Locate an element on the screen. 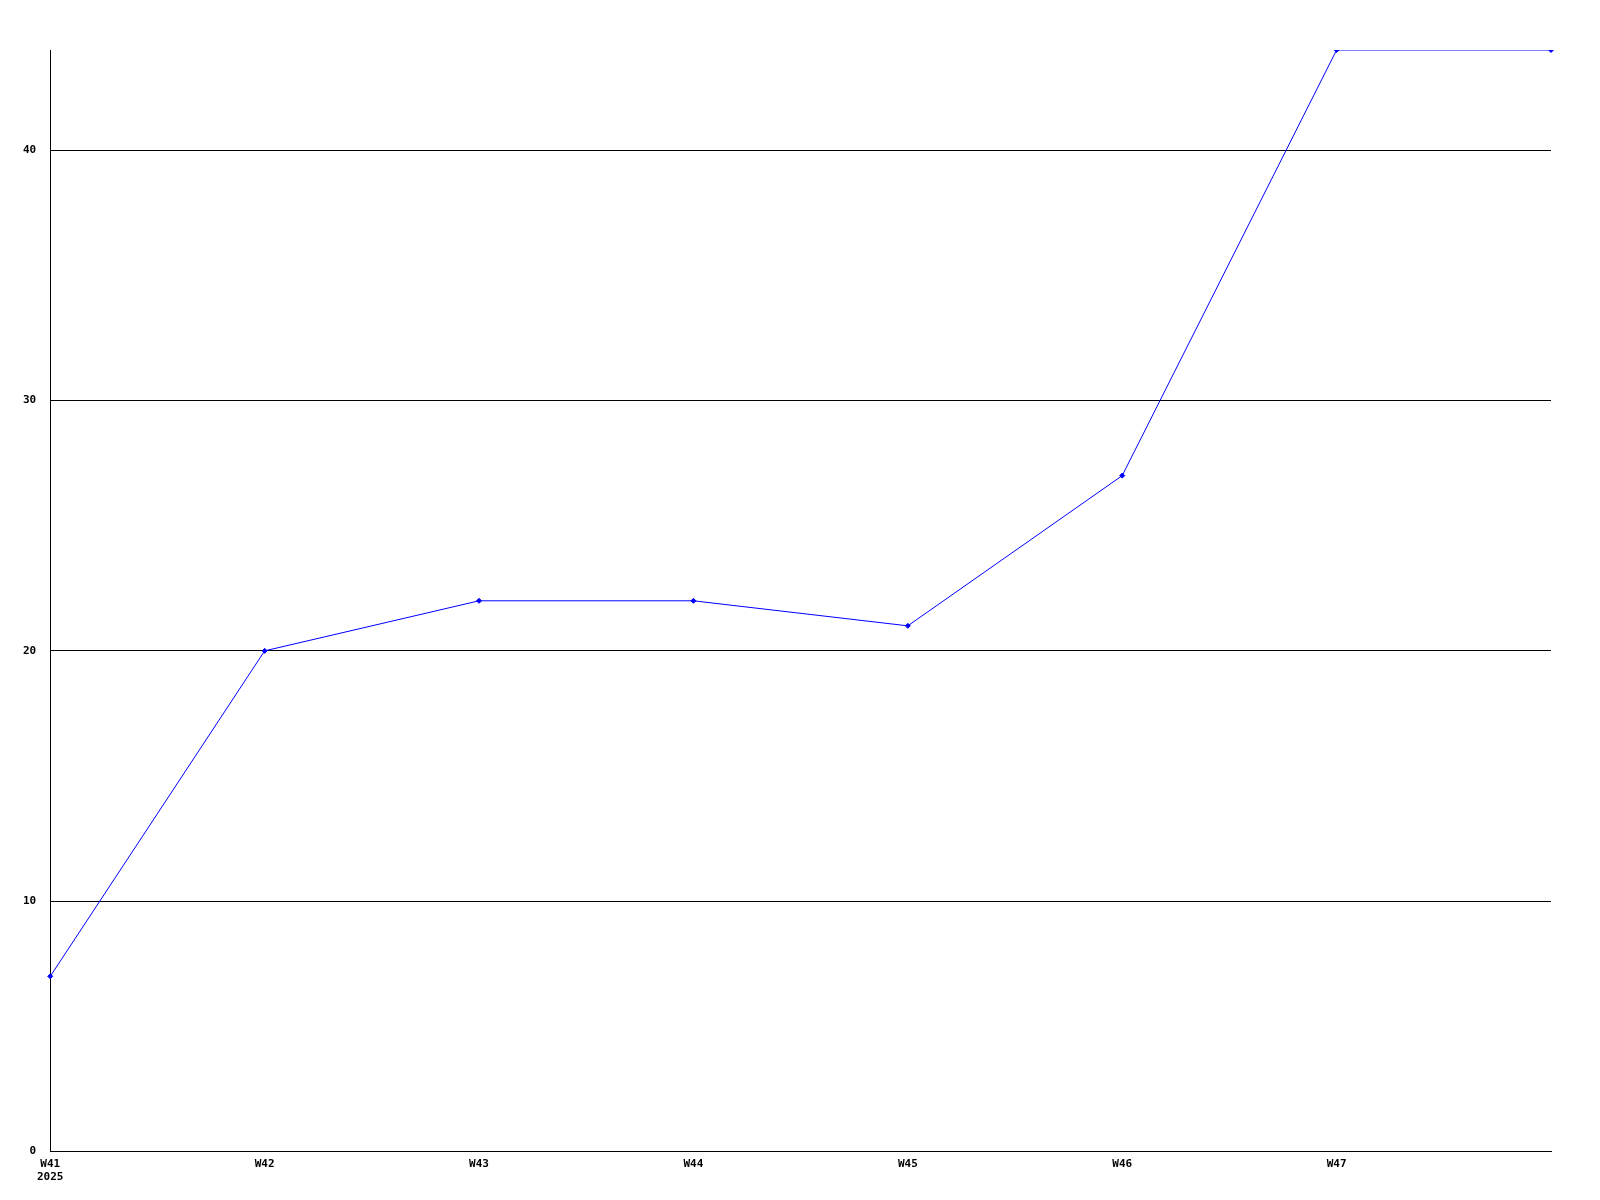 The height and width of the screenshot is (1200, 1600). x-tick-label: W47 is located at coordinates (1336, 1164).